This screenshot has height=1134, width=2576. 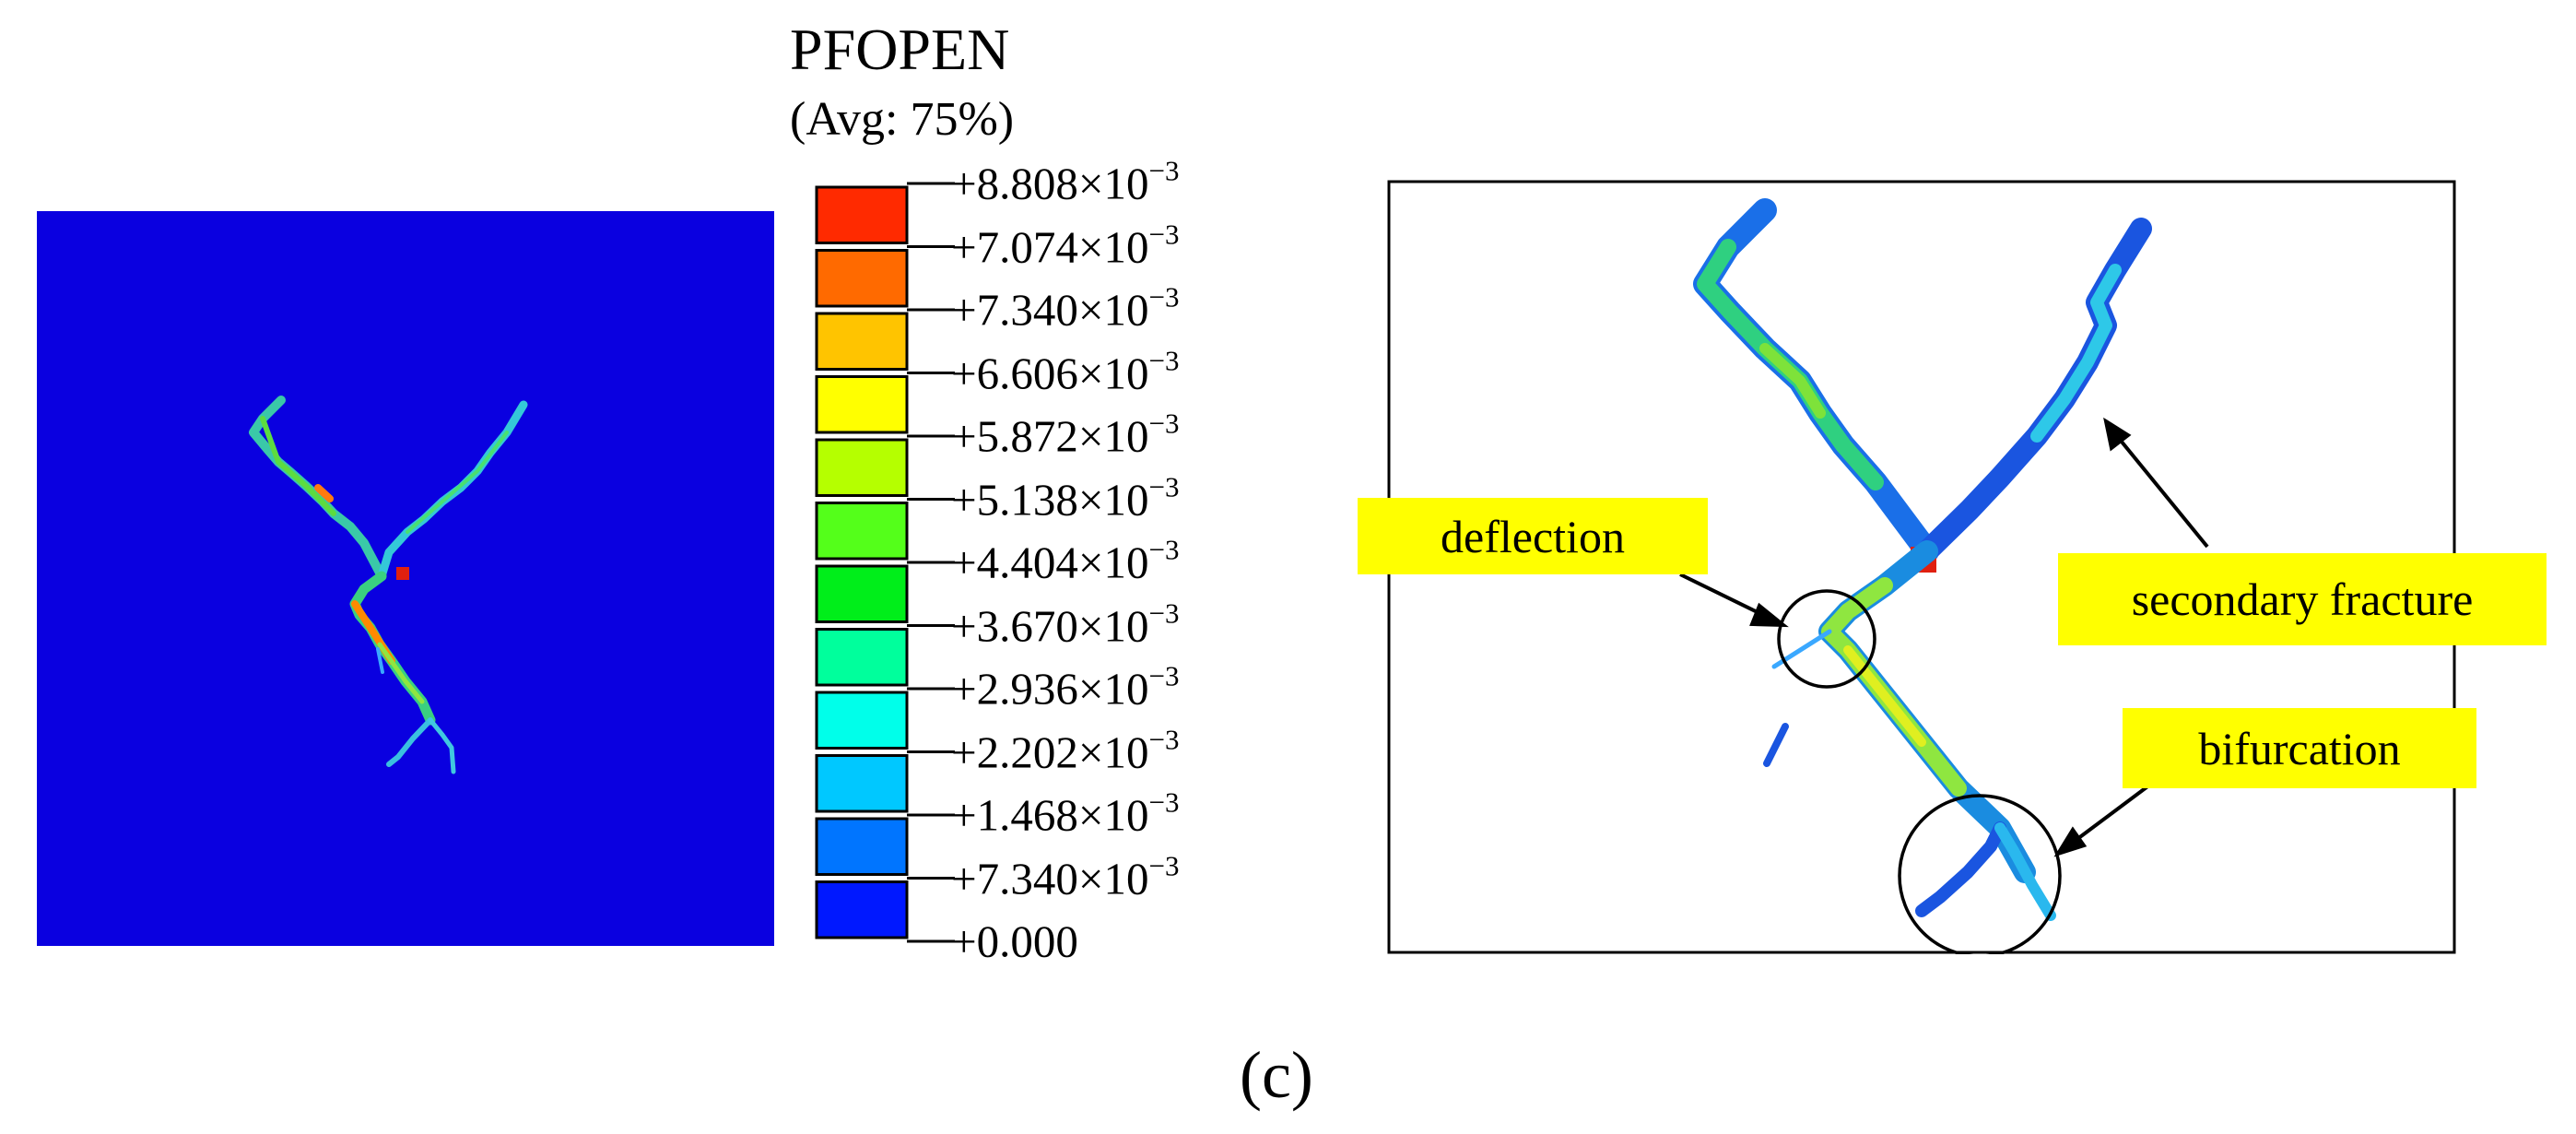 I want to click on legend-subtitle: (Avg: 75%), so click(x=903, y=120).